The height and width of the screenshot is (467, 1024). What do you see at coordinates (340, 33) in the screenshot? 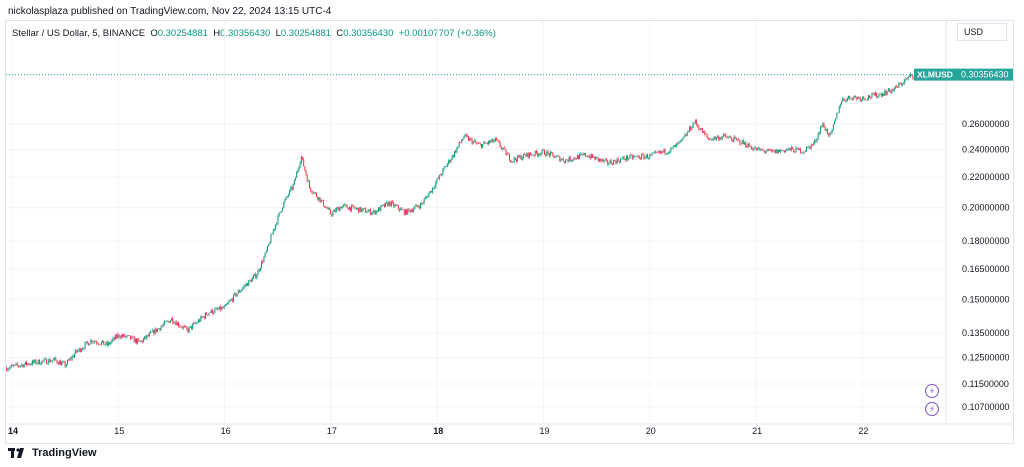
I see `close-label: C` at bounding box center [340, 33].